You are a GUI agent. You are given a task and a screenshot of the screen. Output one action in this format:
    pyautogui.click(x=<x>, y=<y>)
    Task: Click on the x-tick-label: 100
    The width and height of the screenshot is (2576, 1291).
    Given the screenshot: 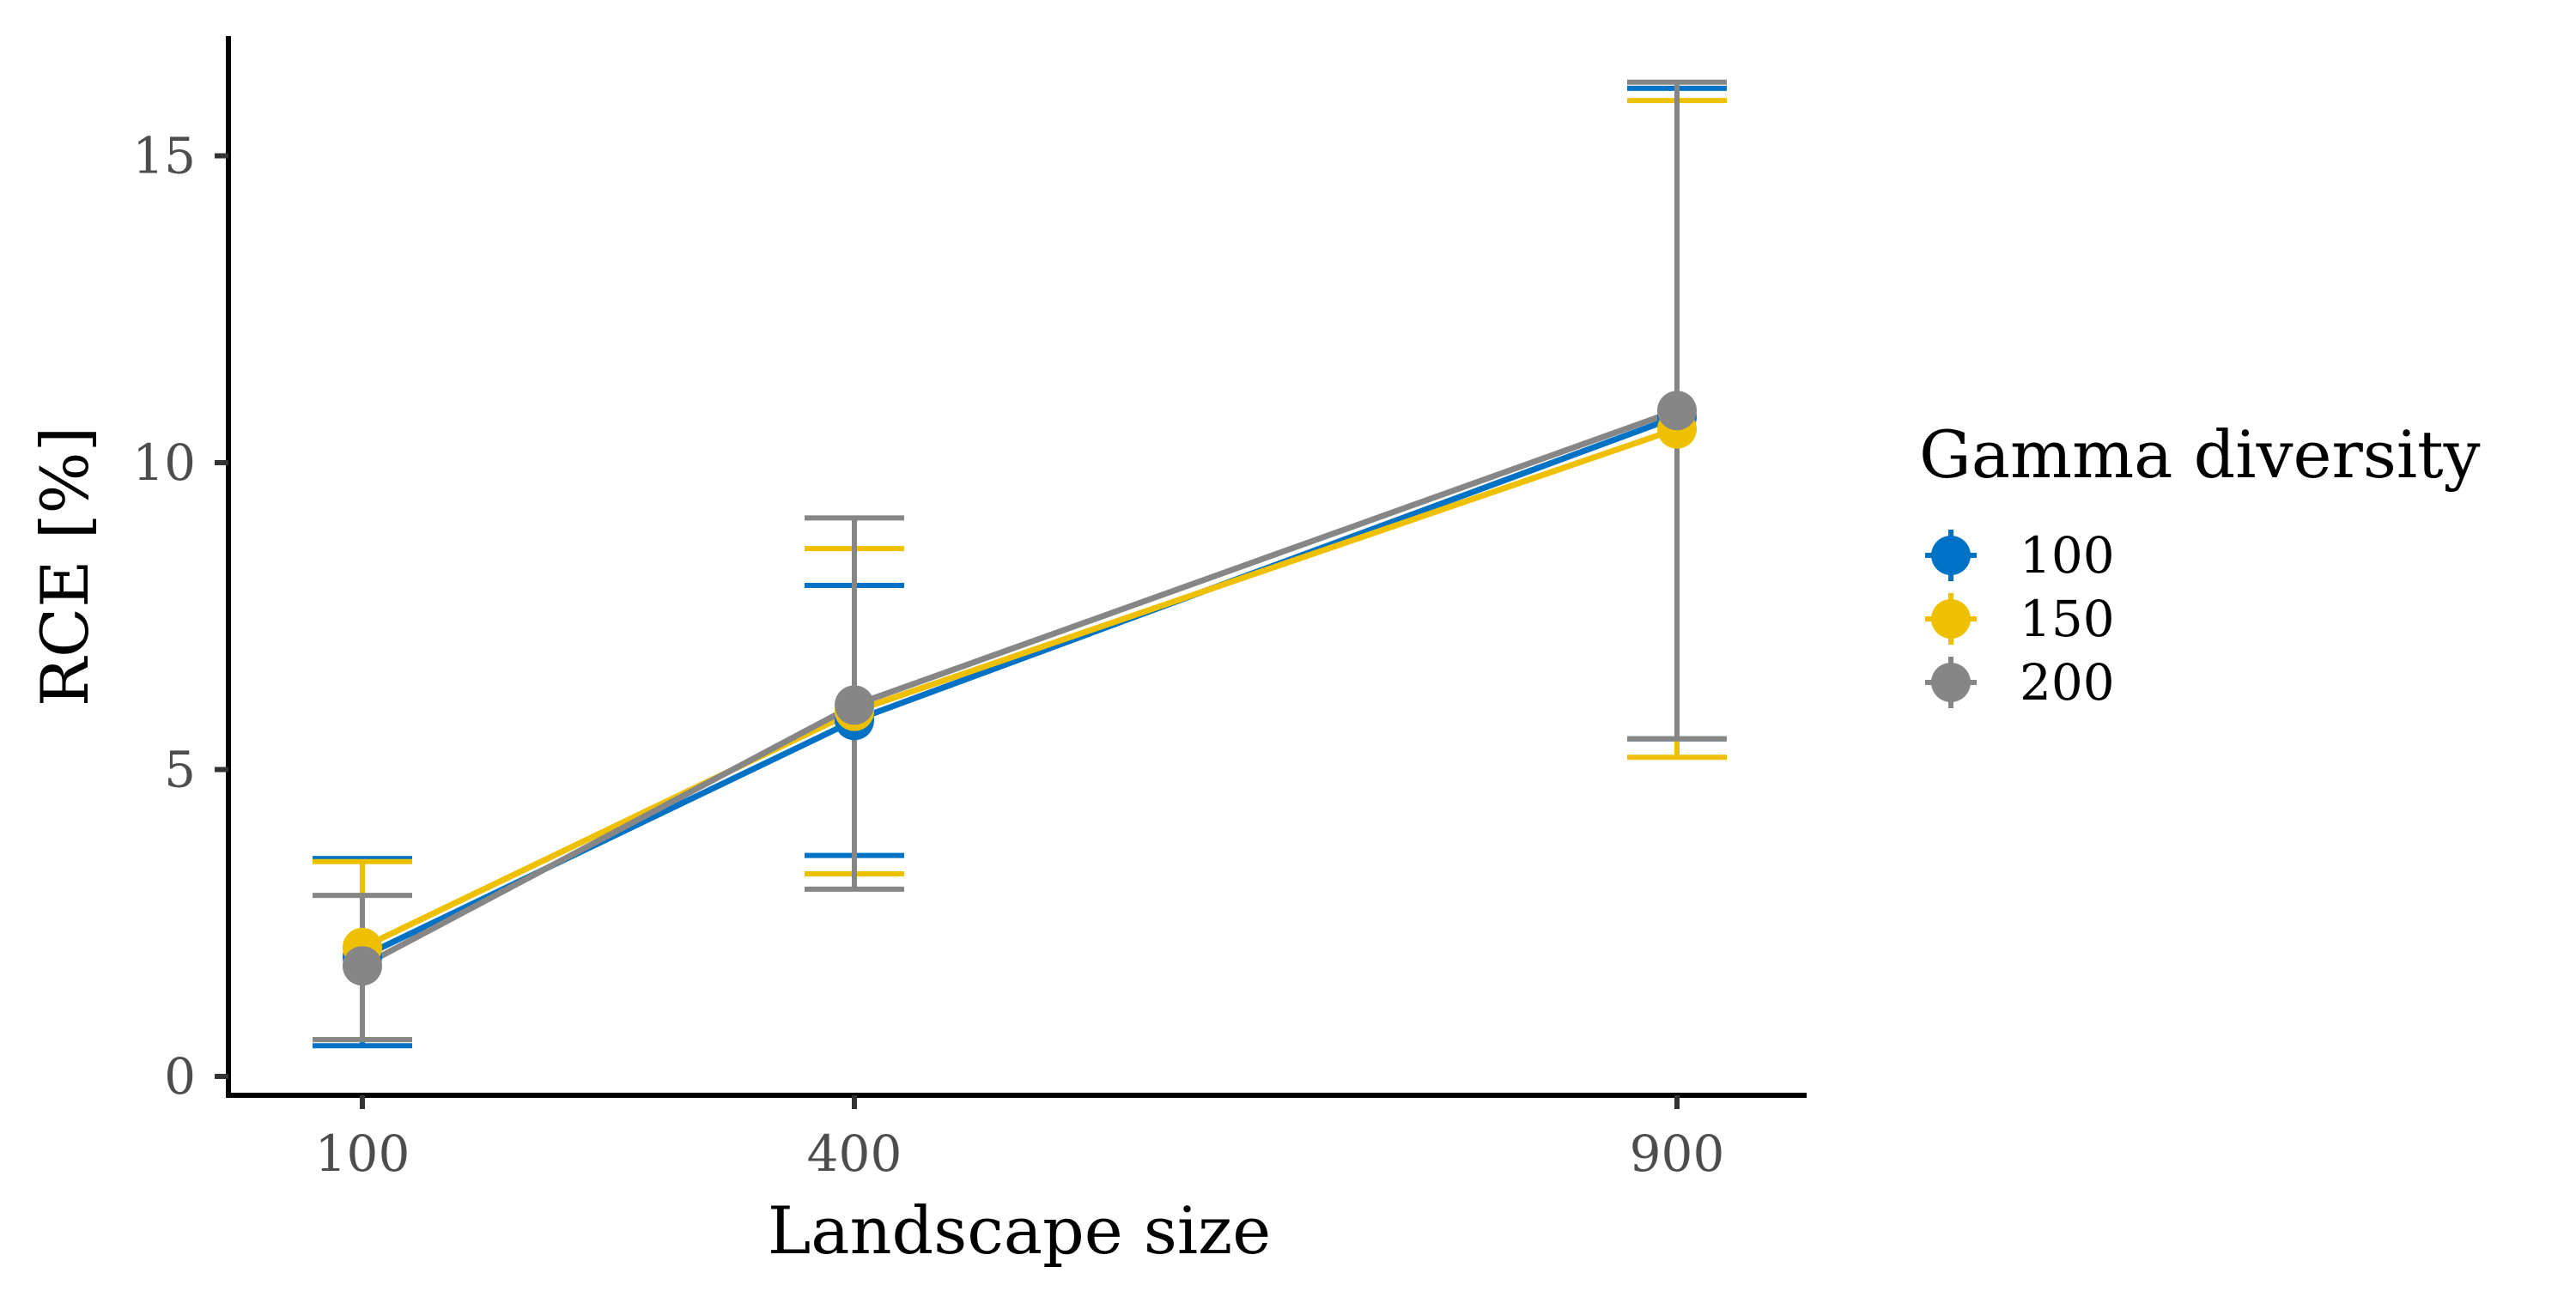 What is the action you would take?
    pyautogui.click(x=362, y=1154)
    